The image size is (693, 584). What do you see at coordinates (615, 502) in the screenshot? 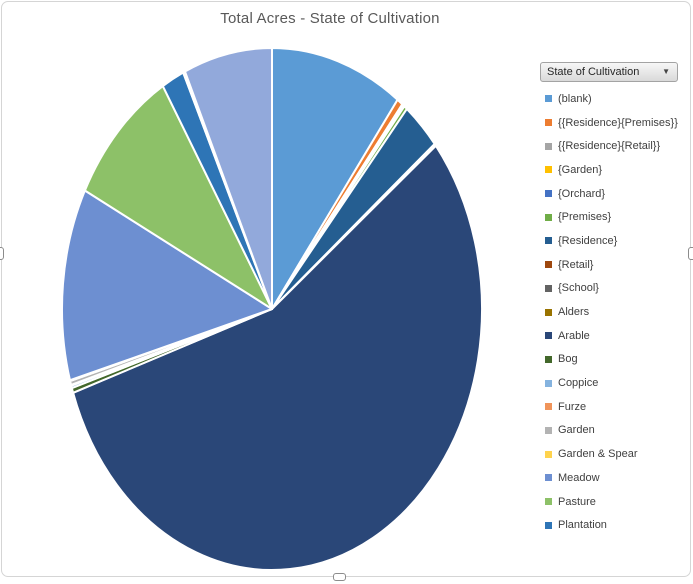
I see `legend-item: Pasture` at bounding box center [615, 502].